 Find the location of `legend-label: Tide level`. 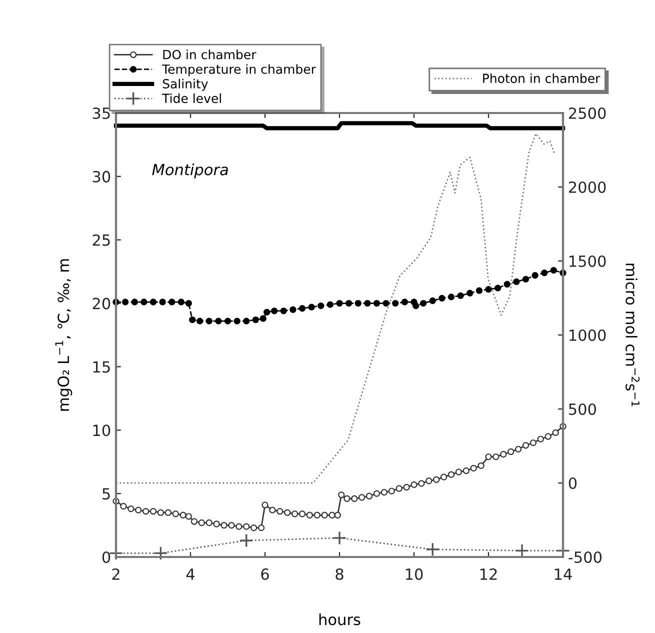

legend-label: Tide level is located at coordinates (191, 98).